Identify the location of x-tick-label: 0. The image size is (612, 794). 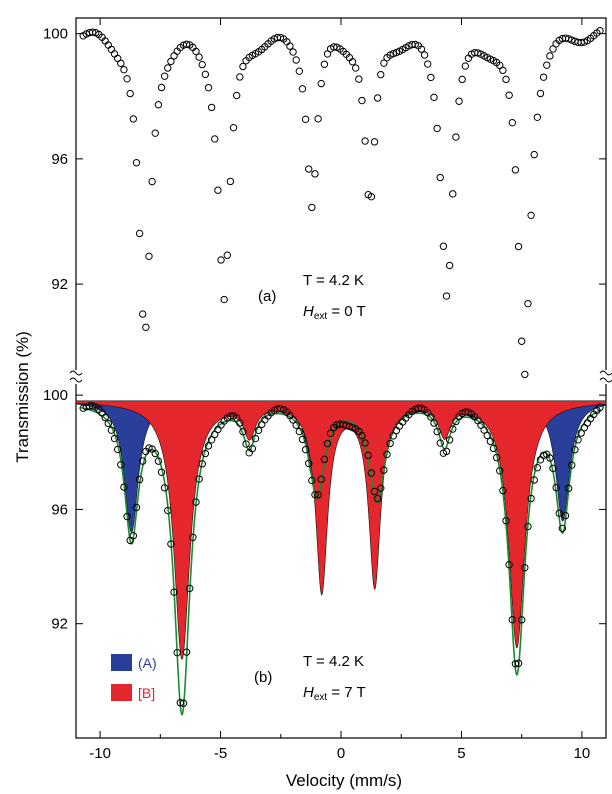
(341, 753).